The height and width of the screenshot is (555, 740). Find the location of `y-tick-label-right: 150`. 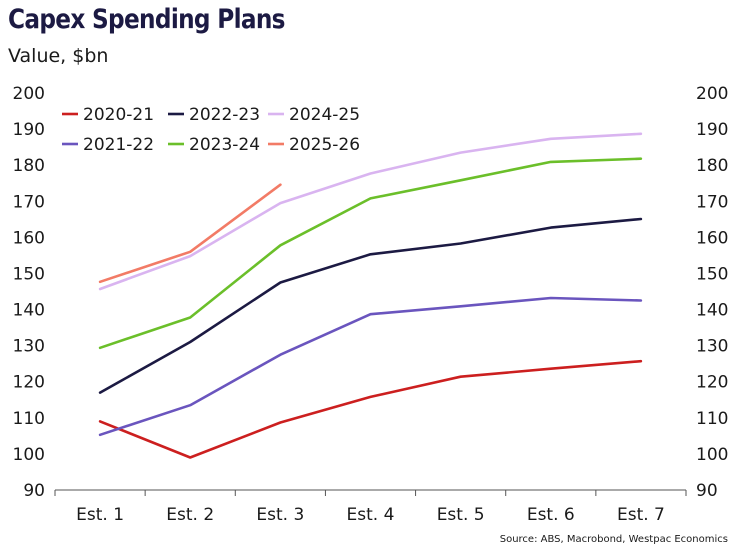

y-tick-label-right: 150 is located at coordinates (712, 274).